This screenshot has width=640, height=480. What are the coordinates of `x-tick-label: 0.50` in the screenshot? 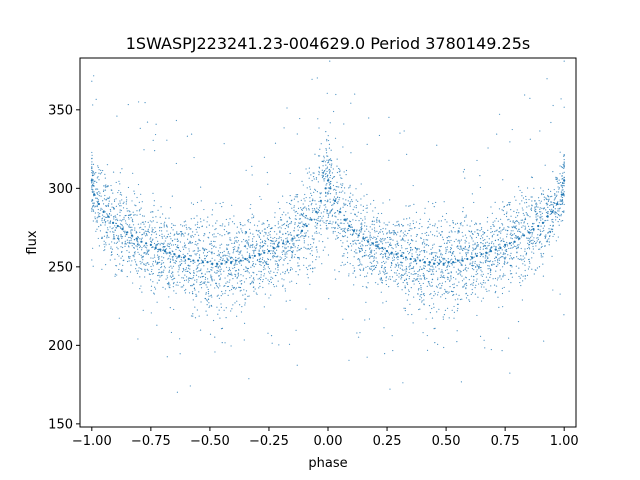 It's located at (446, 441).